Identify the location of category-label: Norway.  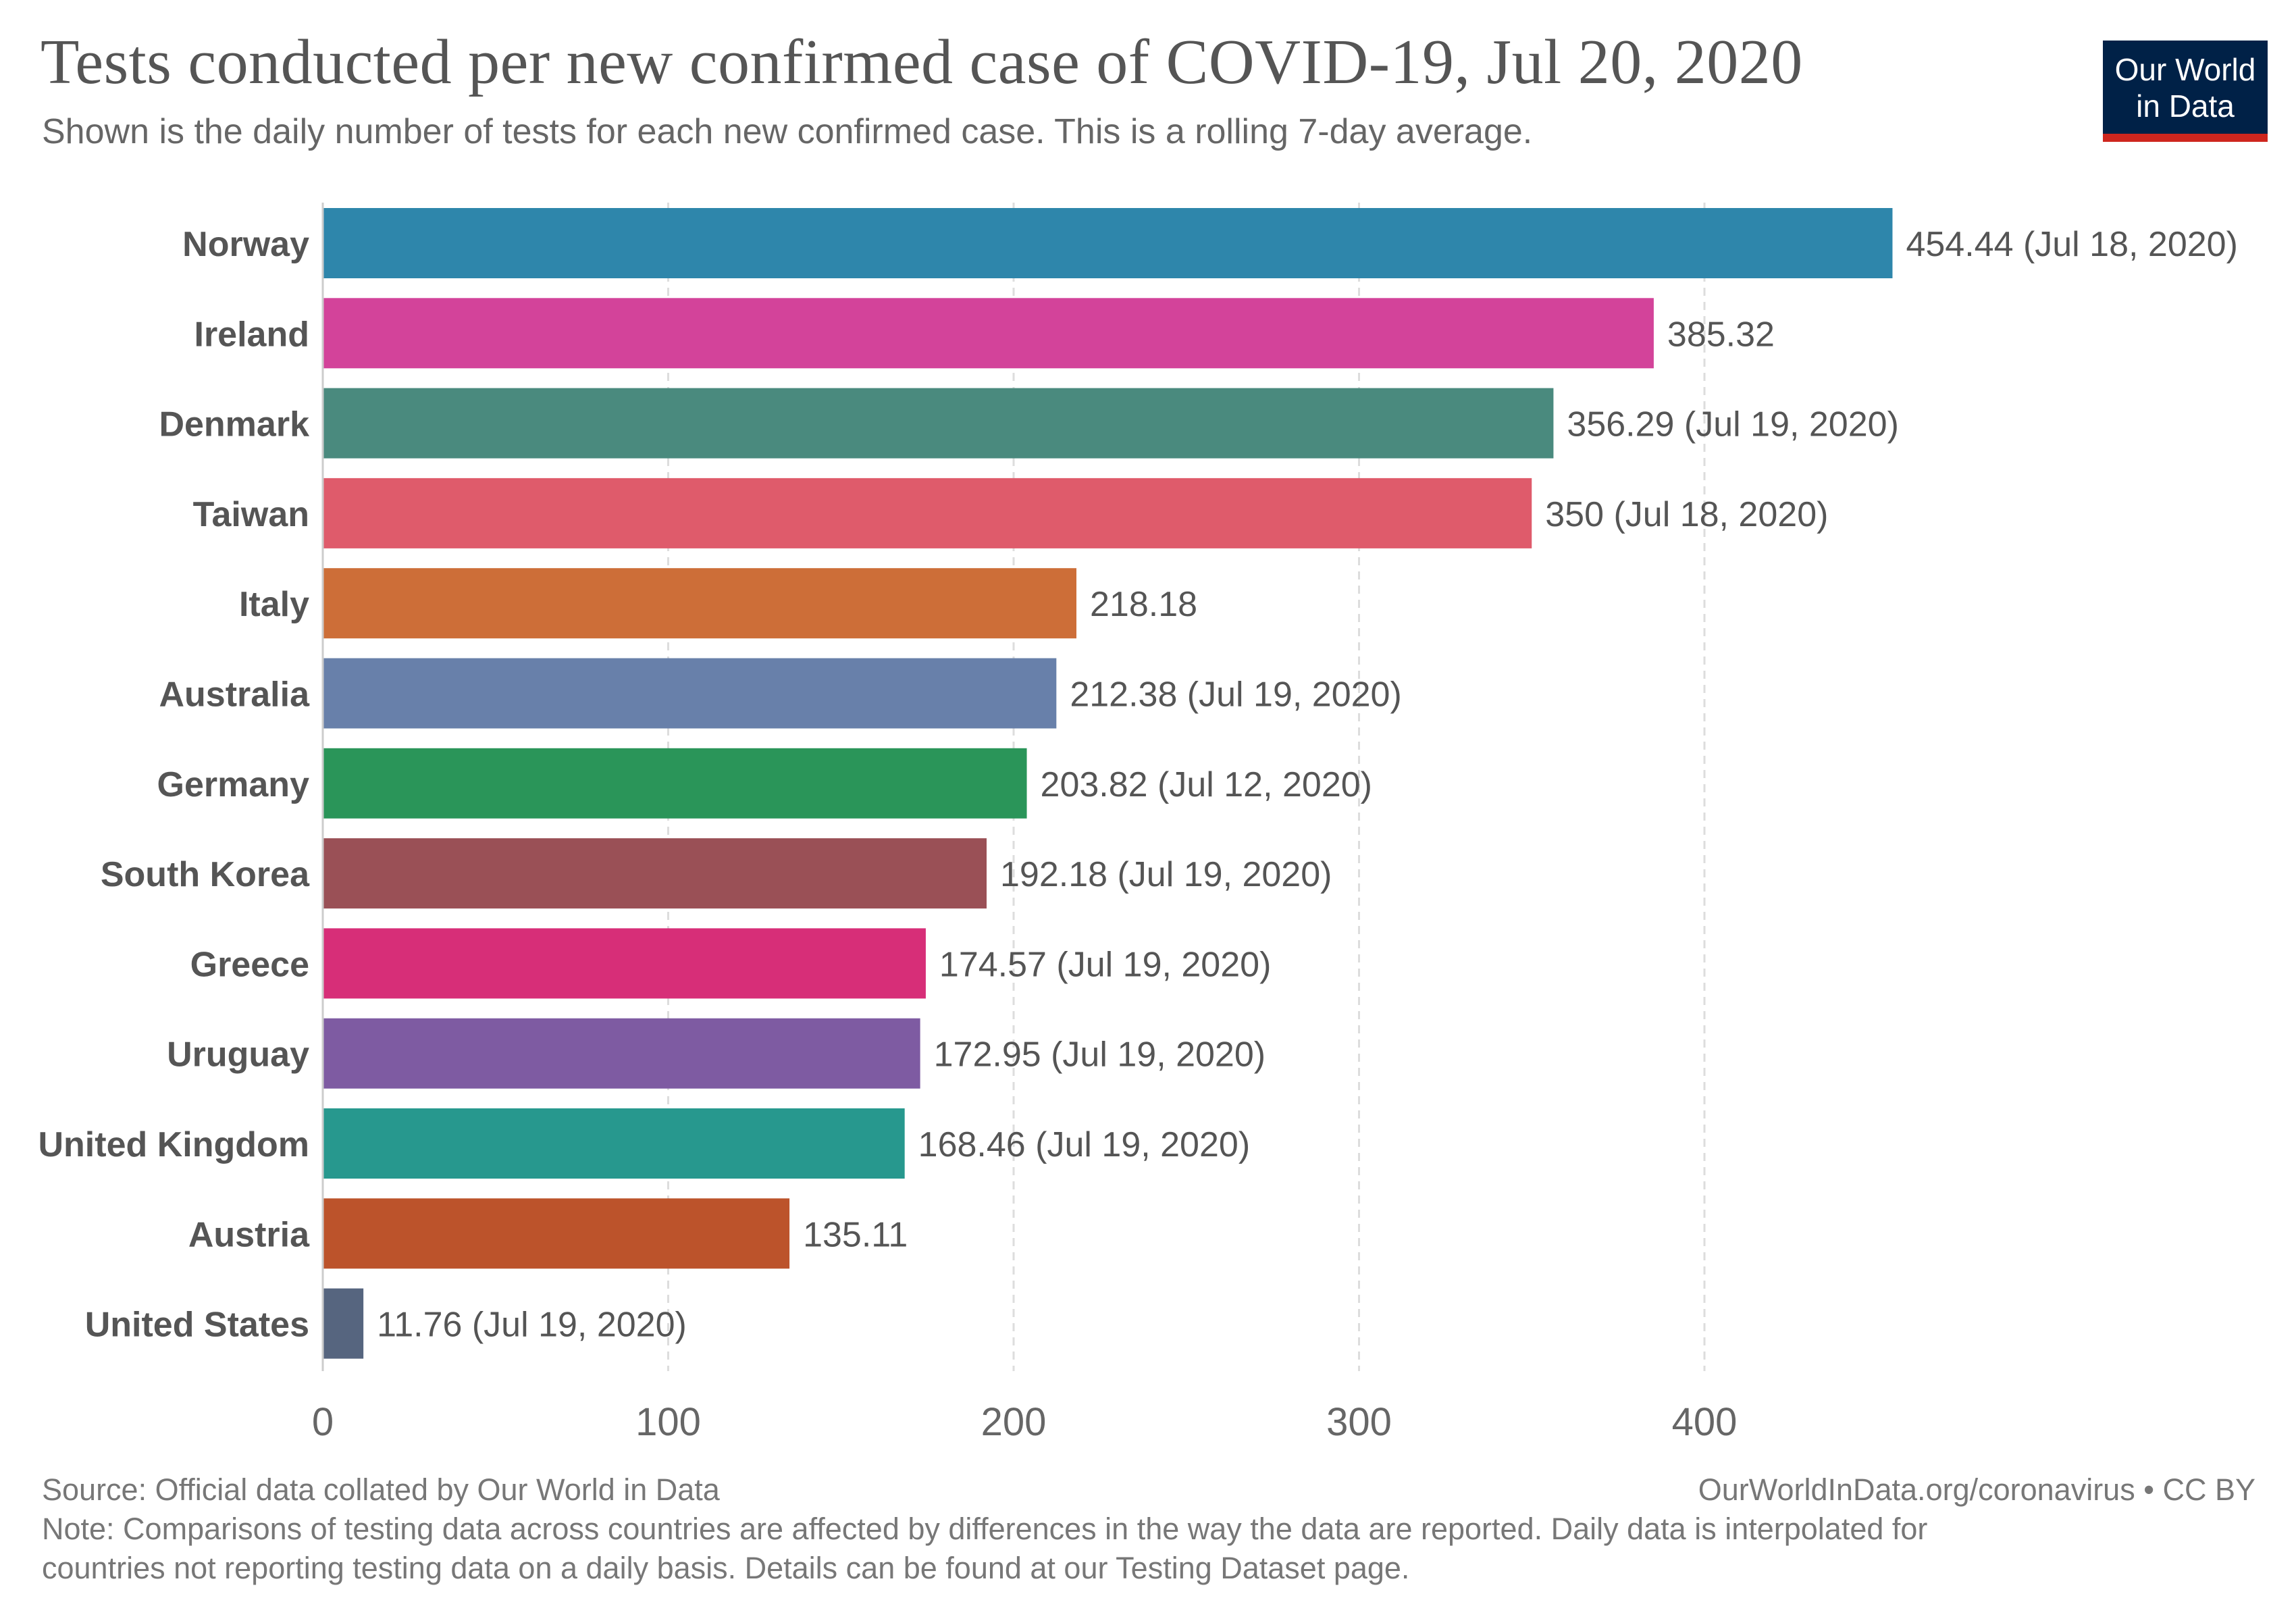
(245, 244).